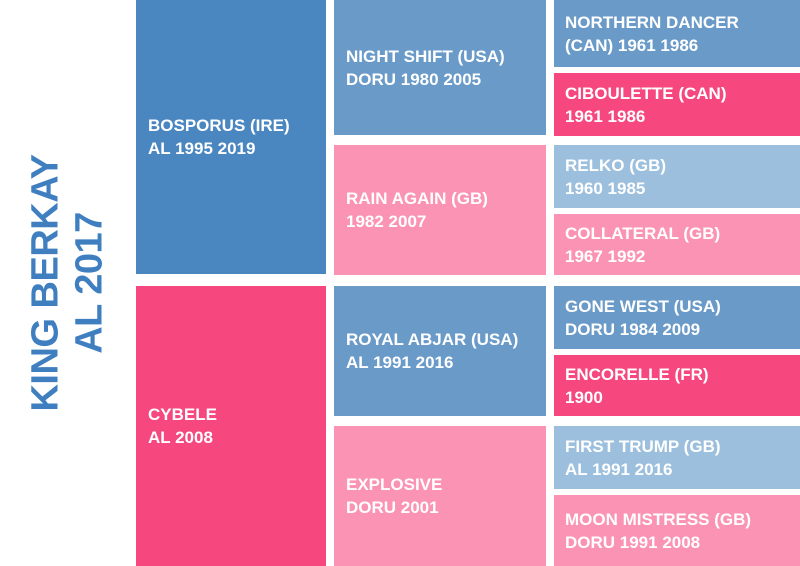 The width and height of the screenshot is (800, 566). What do you see at coordinates (633, 542) in the screenshot?
I see `ddd-info: DORU 1991 2008` at bounding box center [633, 542].